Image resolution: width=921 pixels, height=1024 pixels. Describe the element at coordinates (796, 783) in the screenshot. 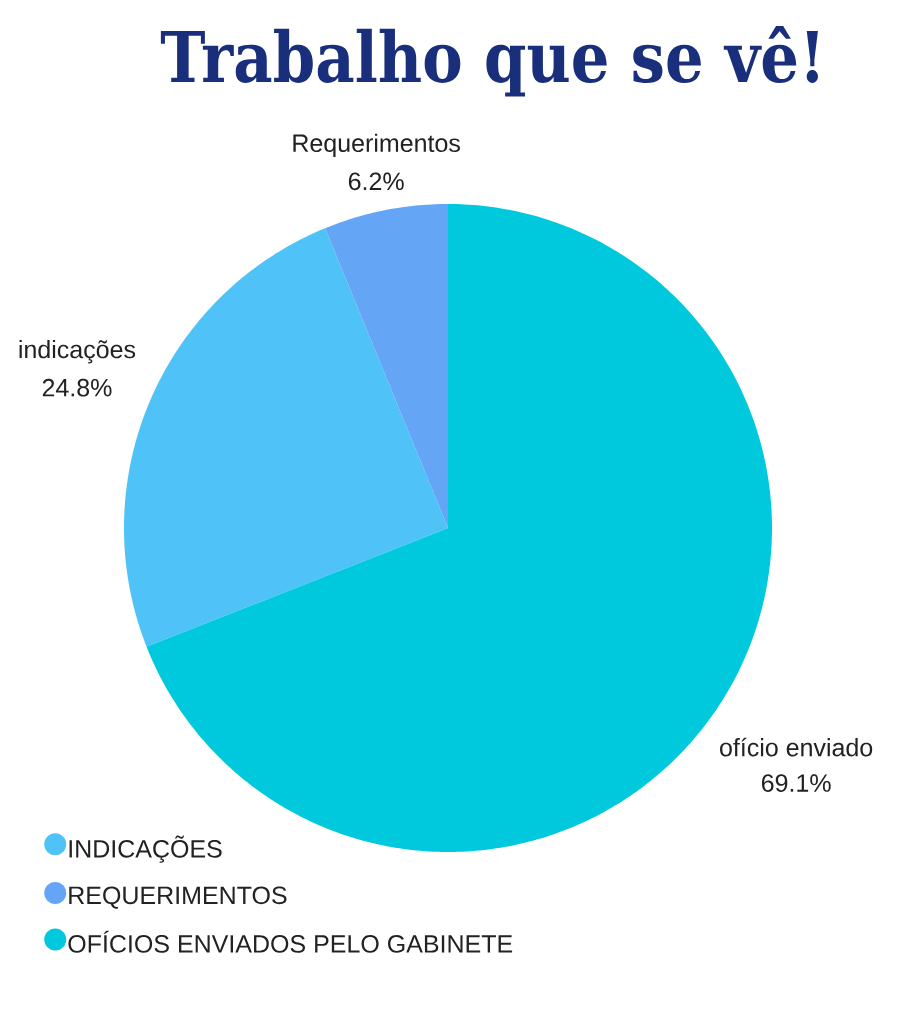

I see `data-label: 69.1%` at that location.